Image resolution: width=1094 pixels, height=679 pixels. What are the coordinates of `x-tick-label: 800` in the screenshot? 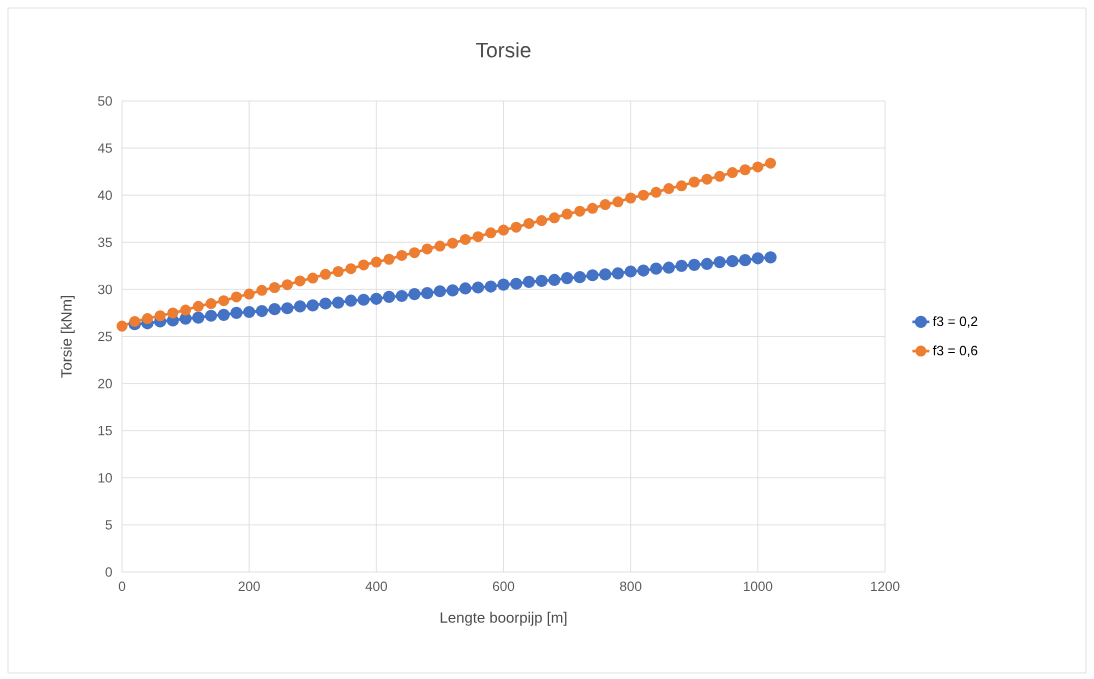 It's located at (631, 586).